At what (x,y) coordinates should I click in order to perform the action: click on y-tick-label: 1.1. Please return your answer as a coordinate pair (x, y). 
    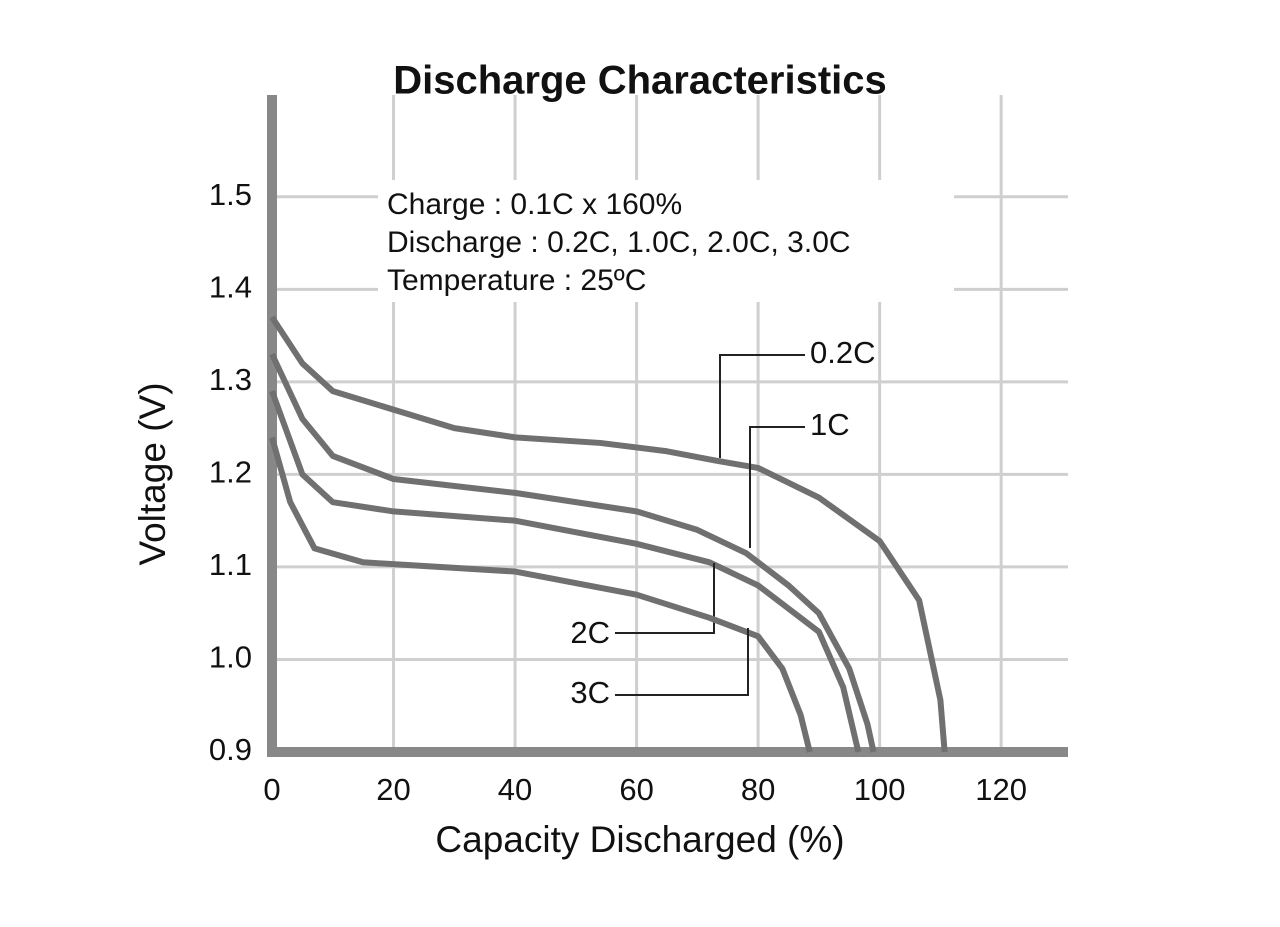
    Looking at the image, I should click on (230, 564).